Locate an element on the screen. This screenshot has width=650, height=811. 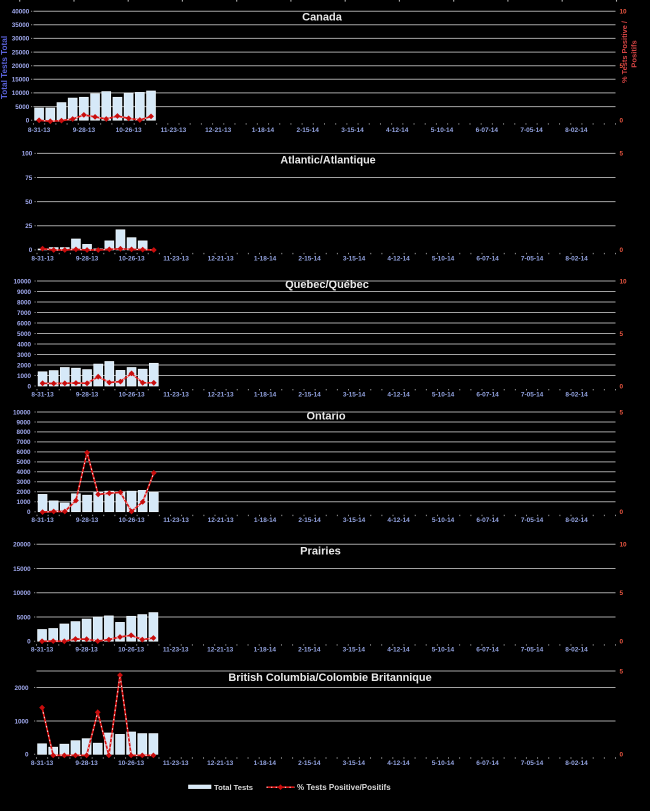
svg-text: 15000 is located at coordinates (22, 569).